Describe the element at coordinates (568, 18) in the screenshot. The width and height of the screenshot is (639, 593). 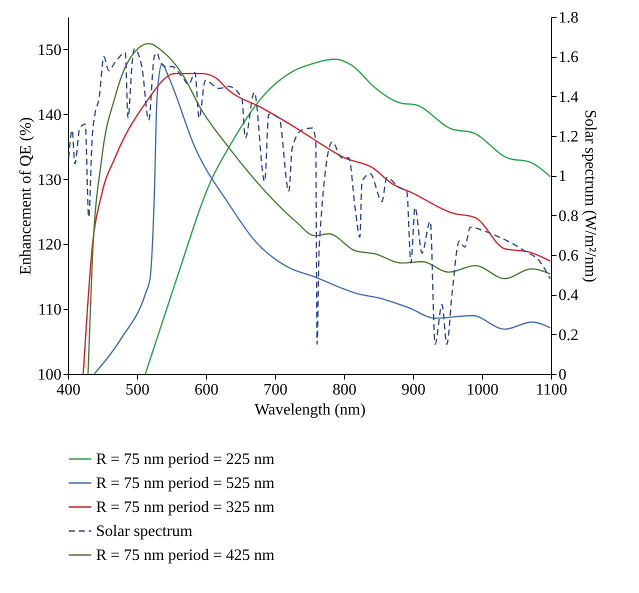
I see `y2-tick-label: 1.8` at that location.